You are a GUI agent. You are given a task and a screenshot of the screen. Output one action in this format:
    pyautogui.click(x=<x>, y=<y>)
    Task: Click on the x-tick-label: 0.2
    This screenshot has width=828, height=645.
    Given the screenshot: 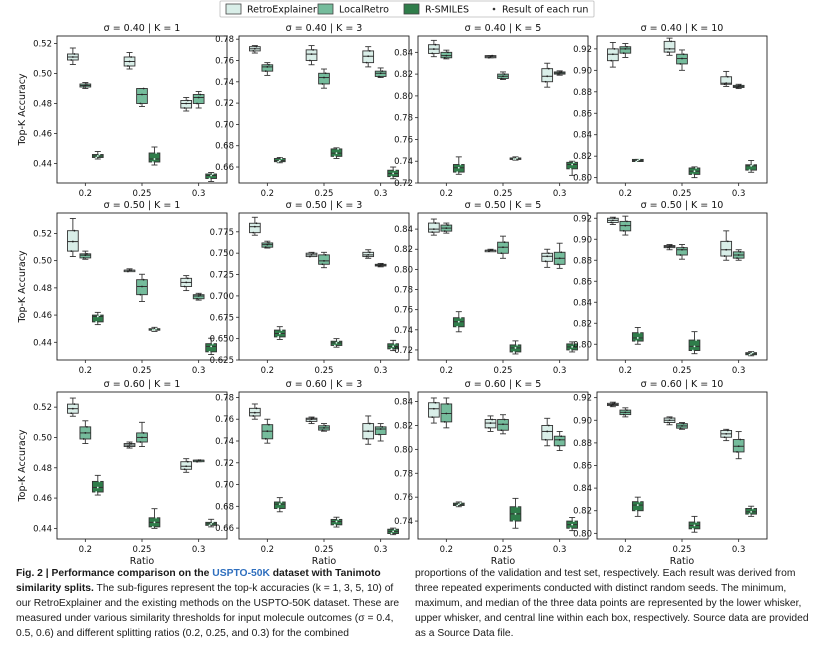 What is the action you would take?
    pyautogui.click(x=626, y=194)
    